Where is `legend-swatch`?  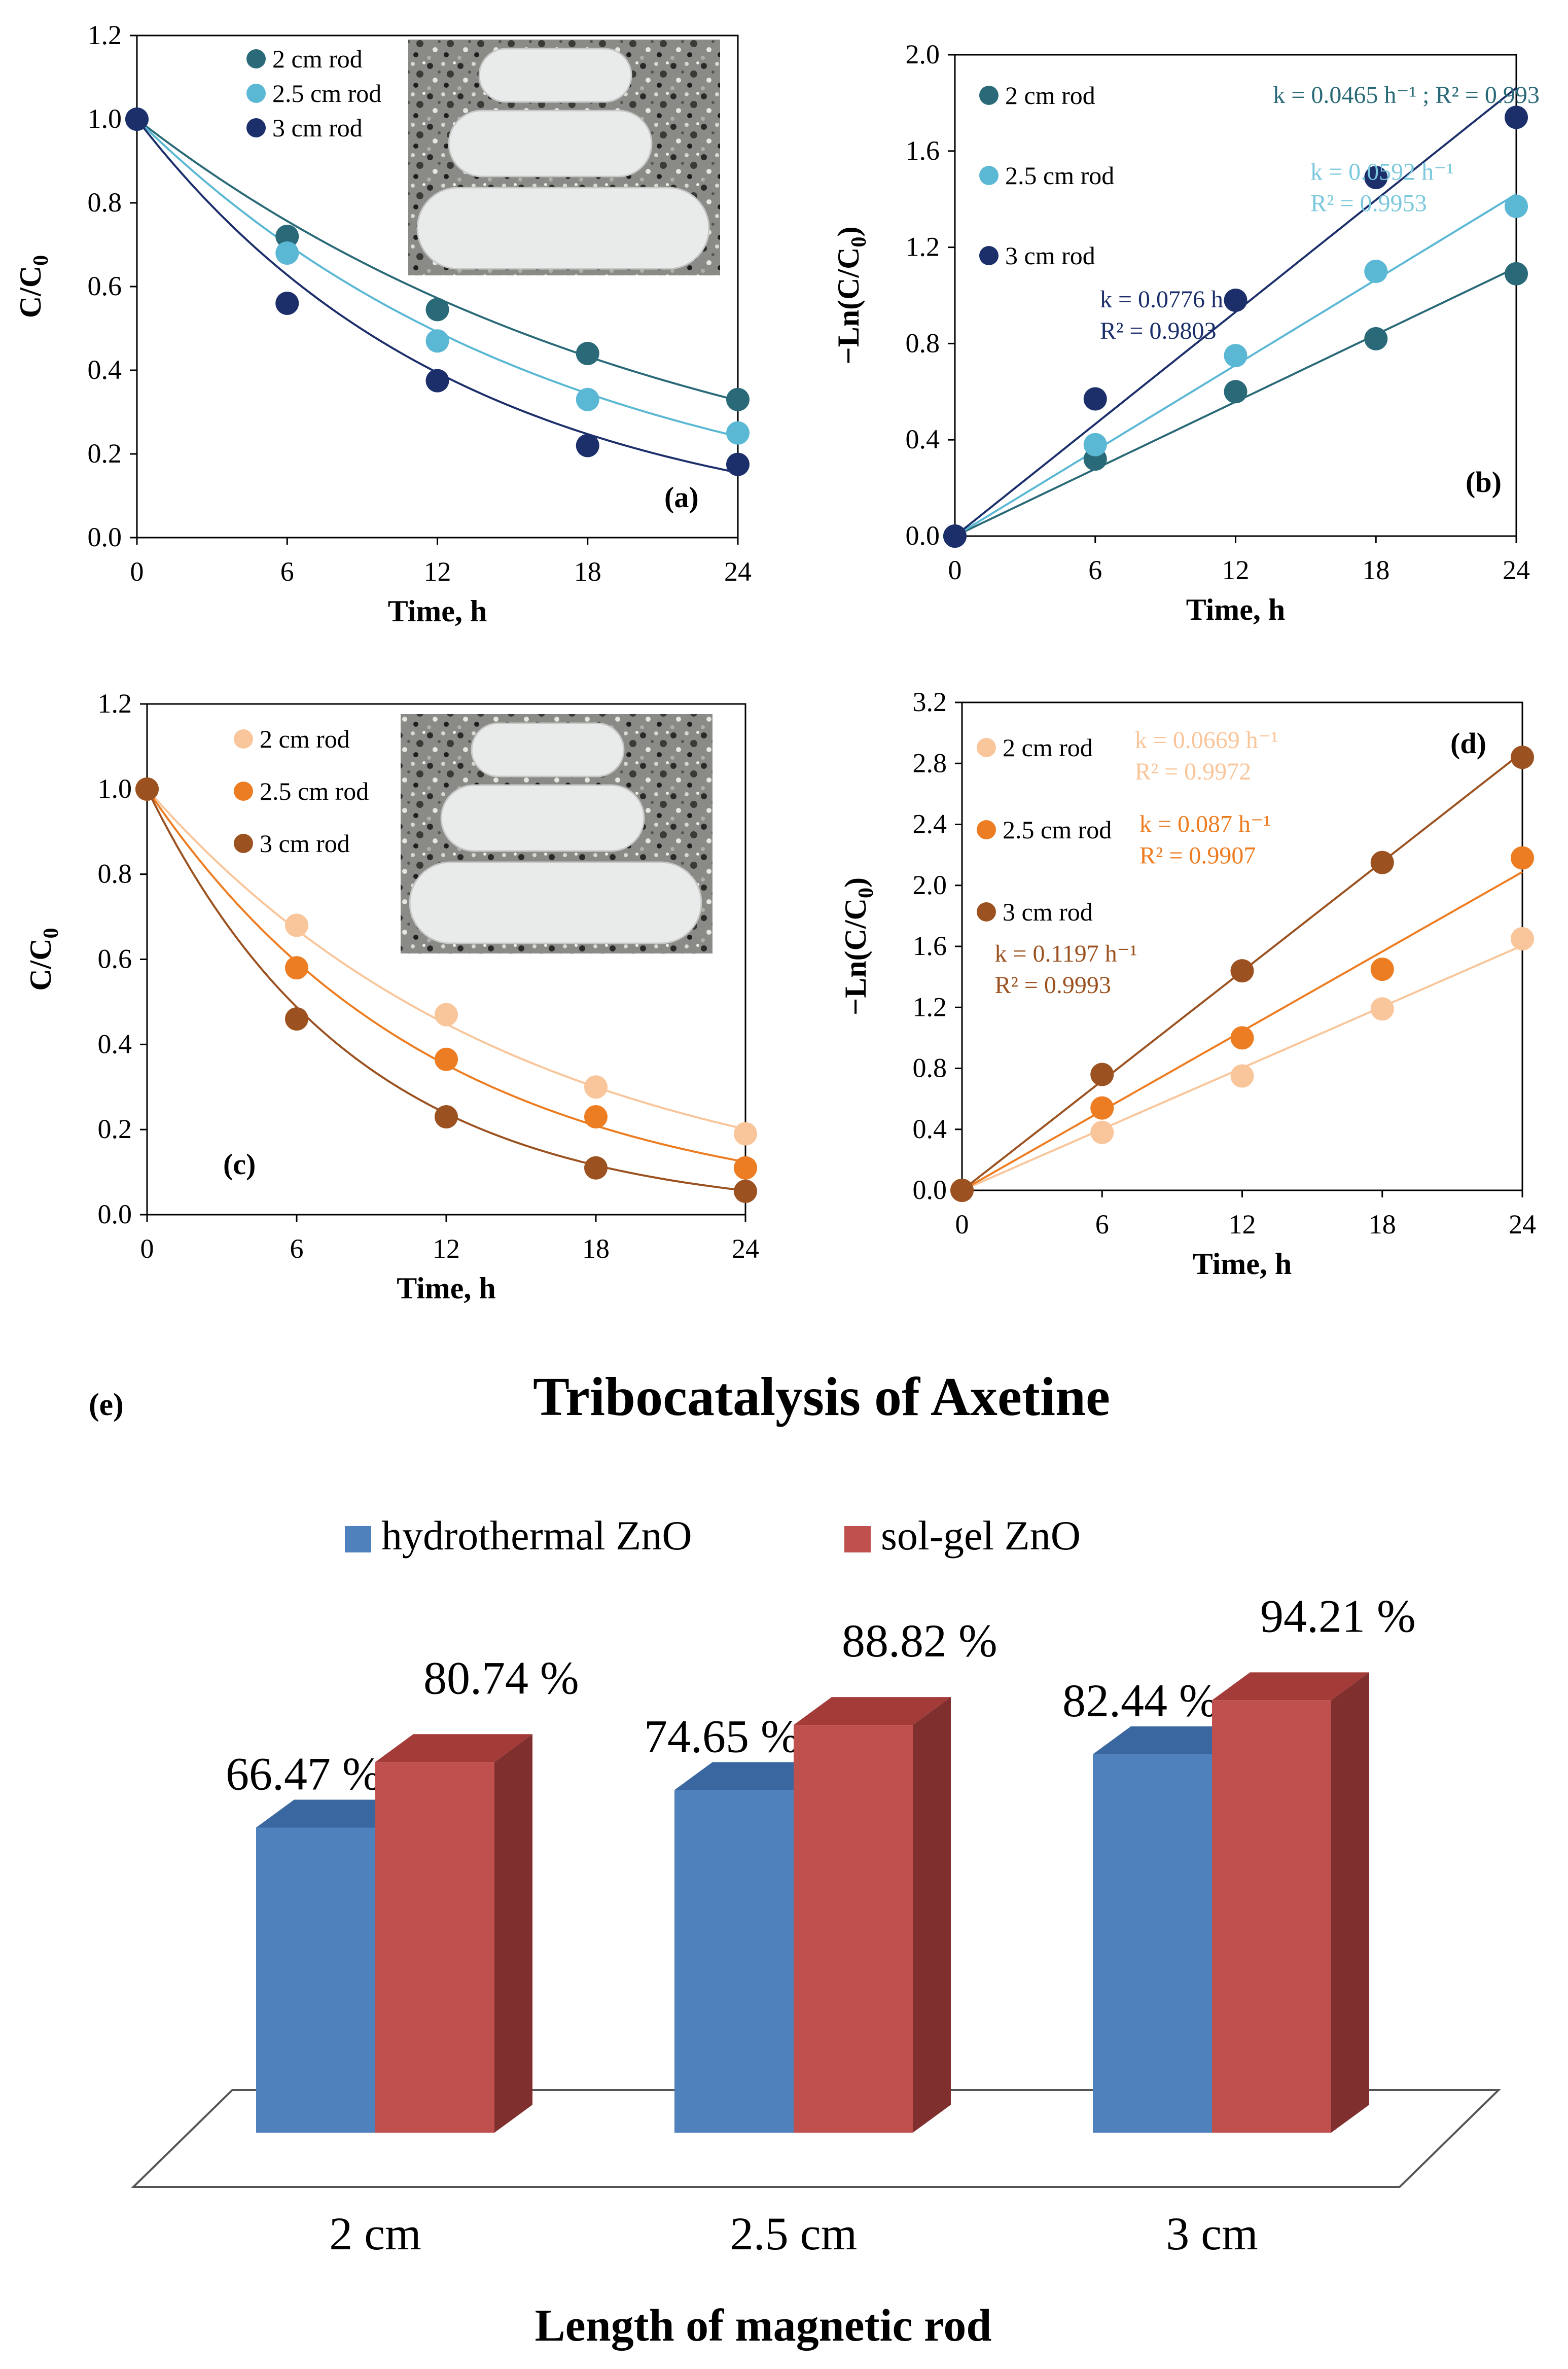 legend-swatch is located at coordinates (358, 1539).